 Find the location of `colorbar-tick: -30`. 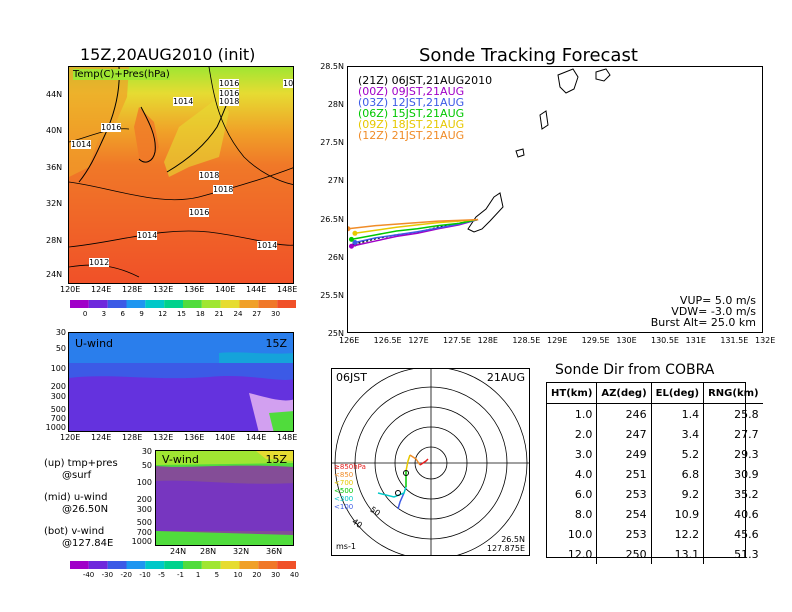

colorbar-tick: -30 is located at coordinates (107, 575).